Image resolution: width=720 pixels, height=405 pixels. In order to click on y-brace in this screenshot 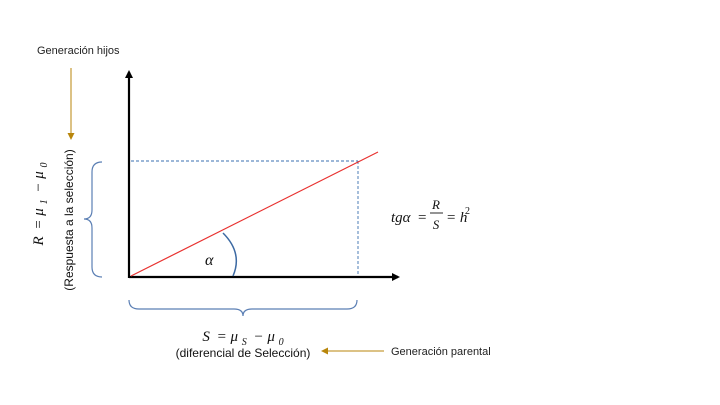, I will do `click(93, 219)`.